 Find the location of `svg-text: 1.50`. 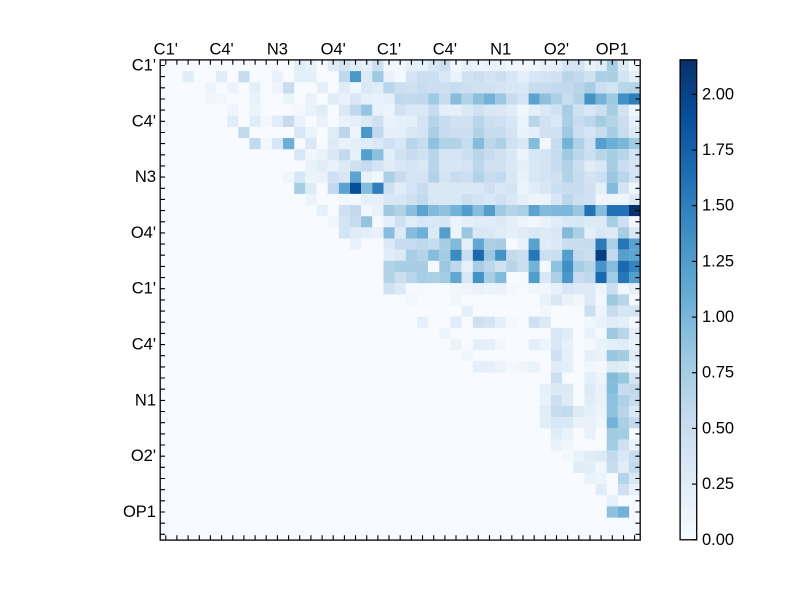

svg-text: 1.50 is located at coordinates (718, 206).